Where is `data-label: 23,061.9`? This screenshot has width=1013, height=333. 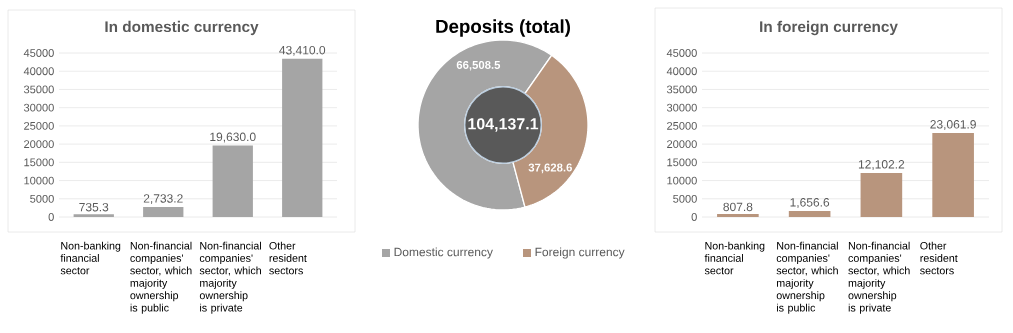 data-label: 23,061.9 is located at coordinates (953, 125).